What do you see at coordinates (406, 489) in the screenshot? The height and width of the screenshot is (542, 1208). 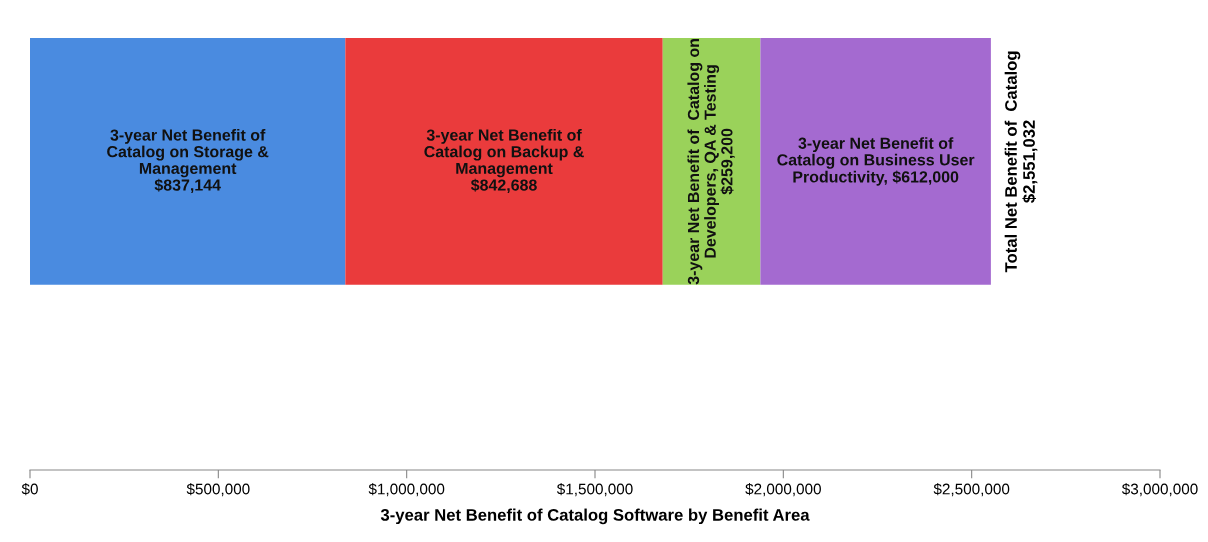 I see `x-tick-label: $1,000,000` at bounding box center [406, 489].